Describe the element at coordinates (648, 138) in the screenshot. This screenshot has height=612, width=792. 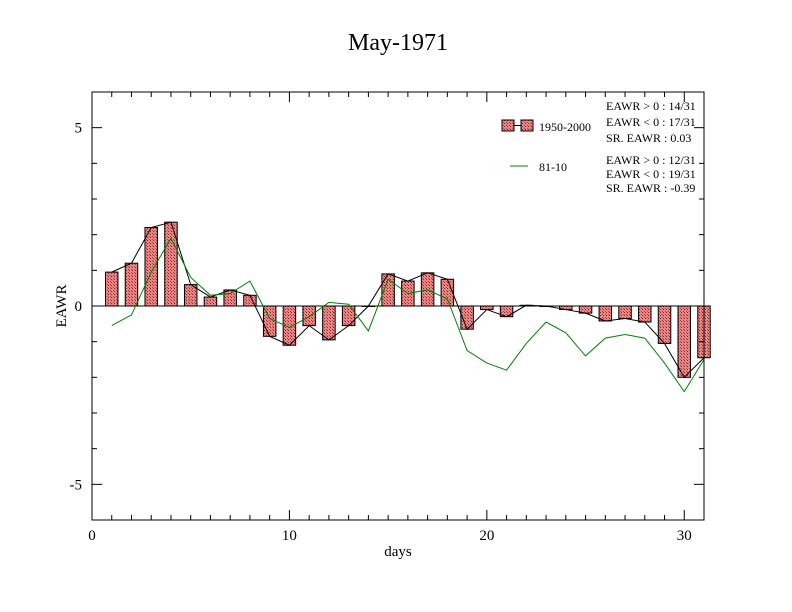
I see `stat-1950-2000-sr: SR. EAWR : 0.03` at that location.